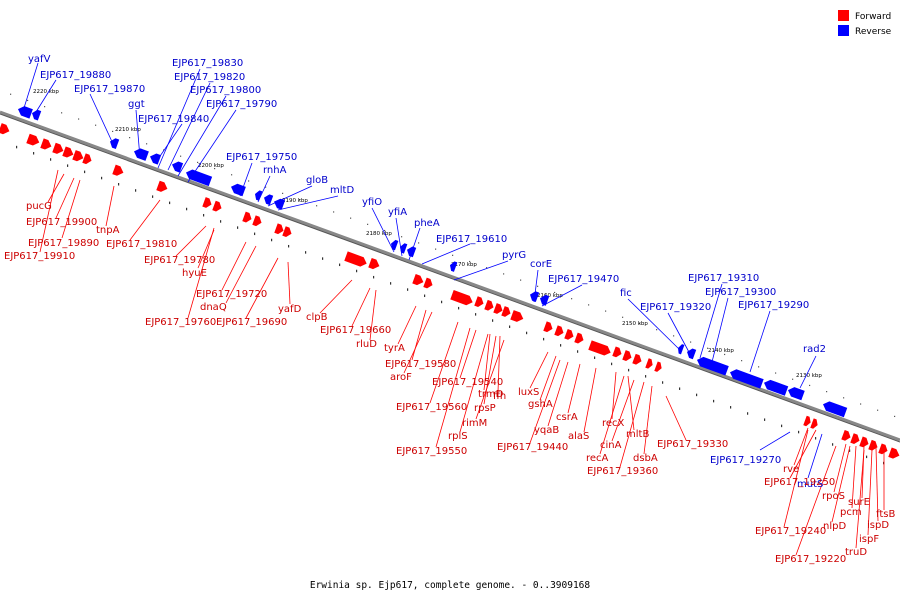 Image resolution: width=900 pixels, height=600 pixels. I want to click on gene-label: rve, so click(791, 469).